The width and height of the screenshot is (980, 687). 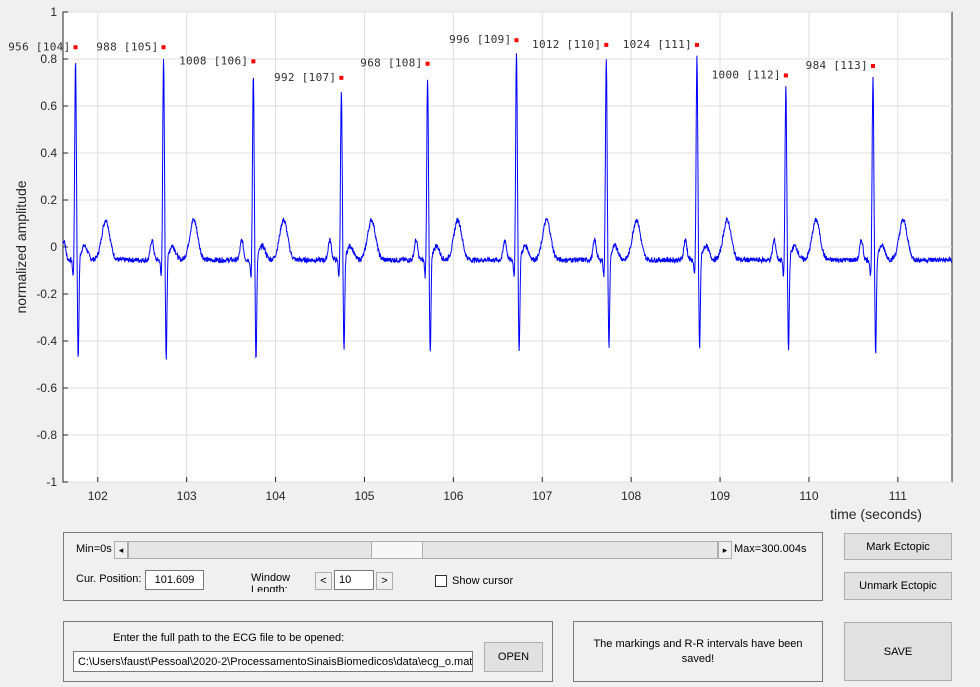 I want to click on window-label-line2: Length:, so click(x=269, y=588).